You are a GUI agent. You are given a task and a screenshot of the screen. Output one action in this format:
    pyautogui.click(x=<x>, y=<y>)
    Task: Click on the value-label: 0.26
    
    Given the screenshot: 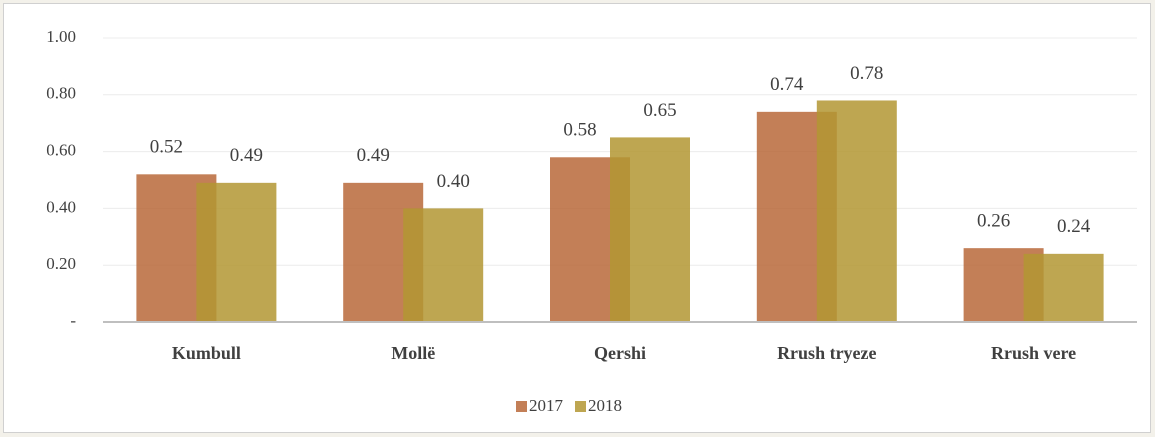 What is the action you would take?
    pyautogui.click(x=993, y=221)
    